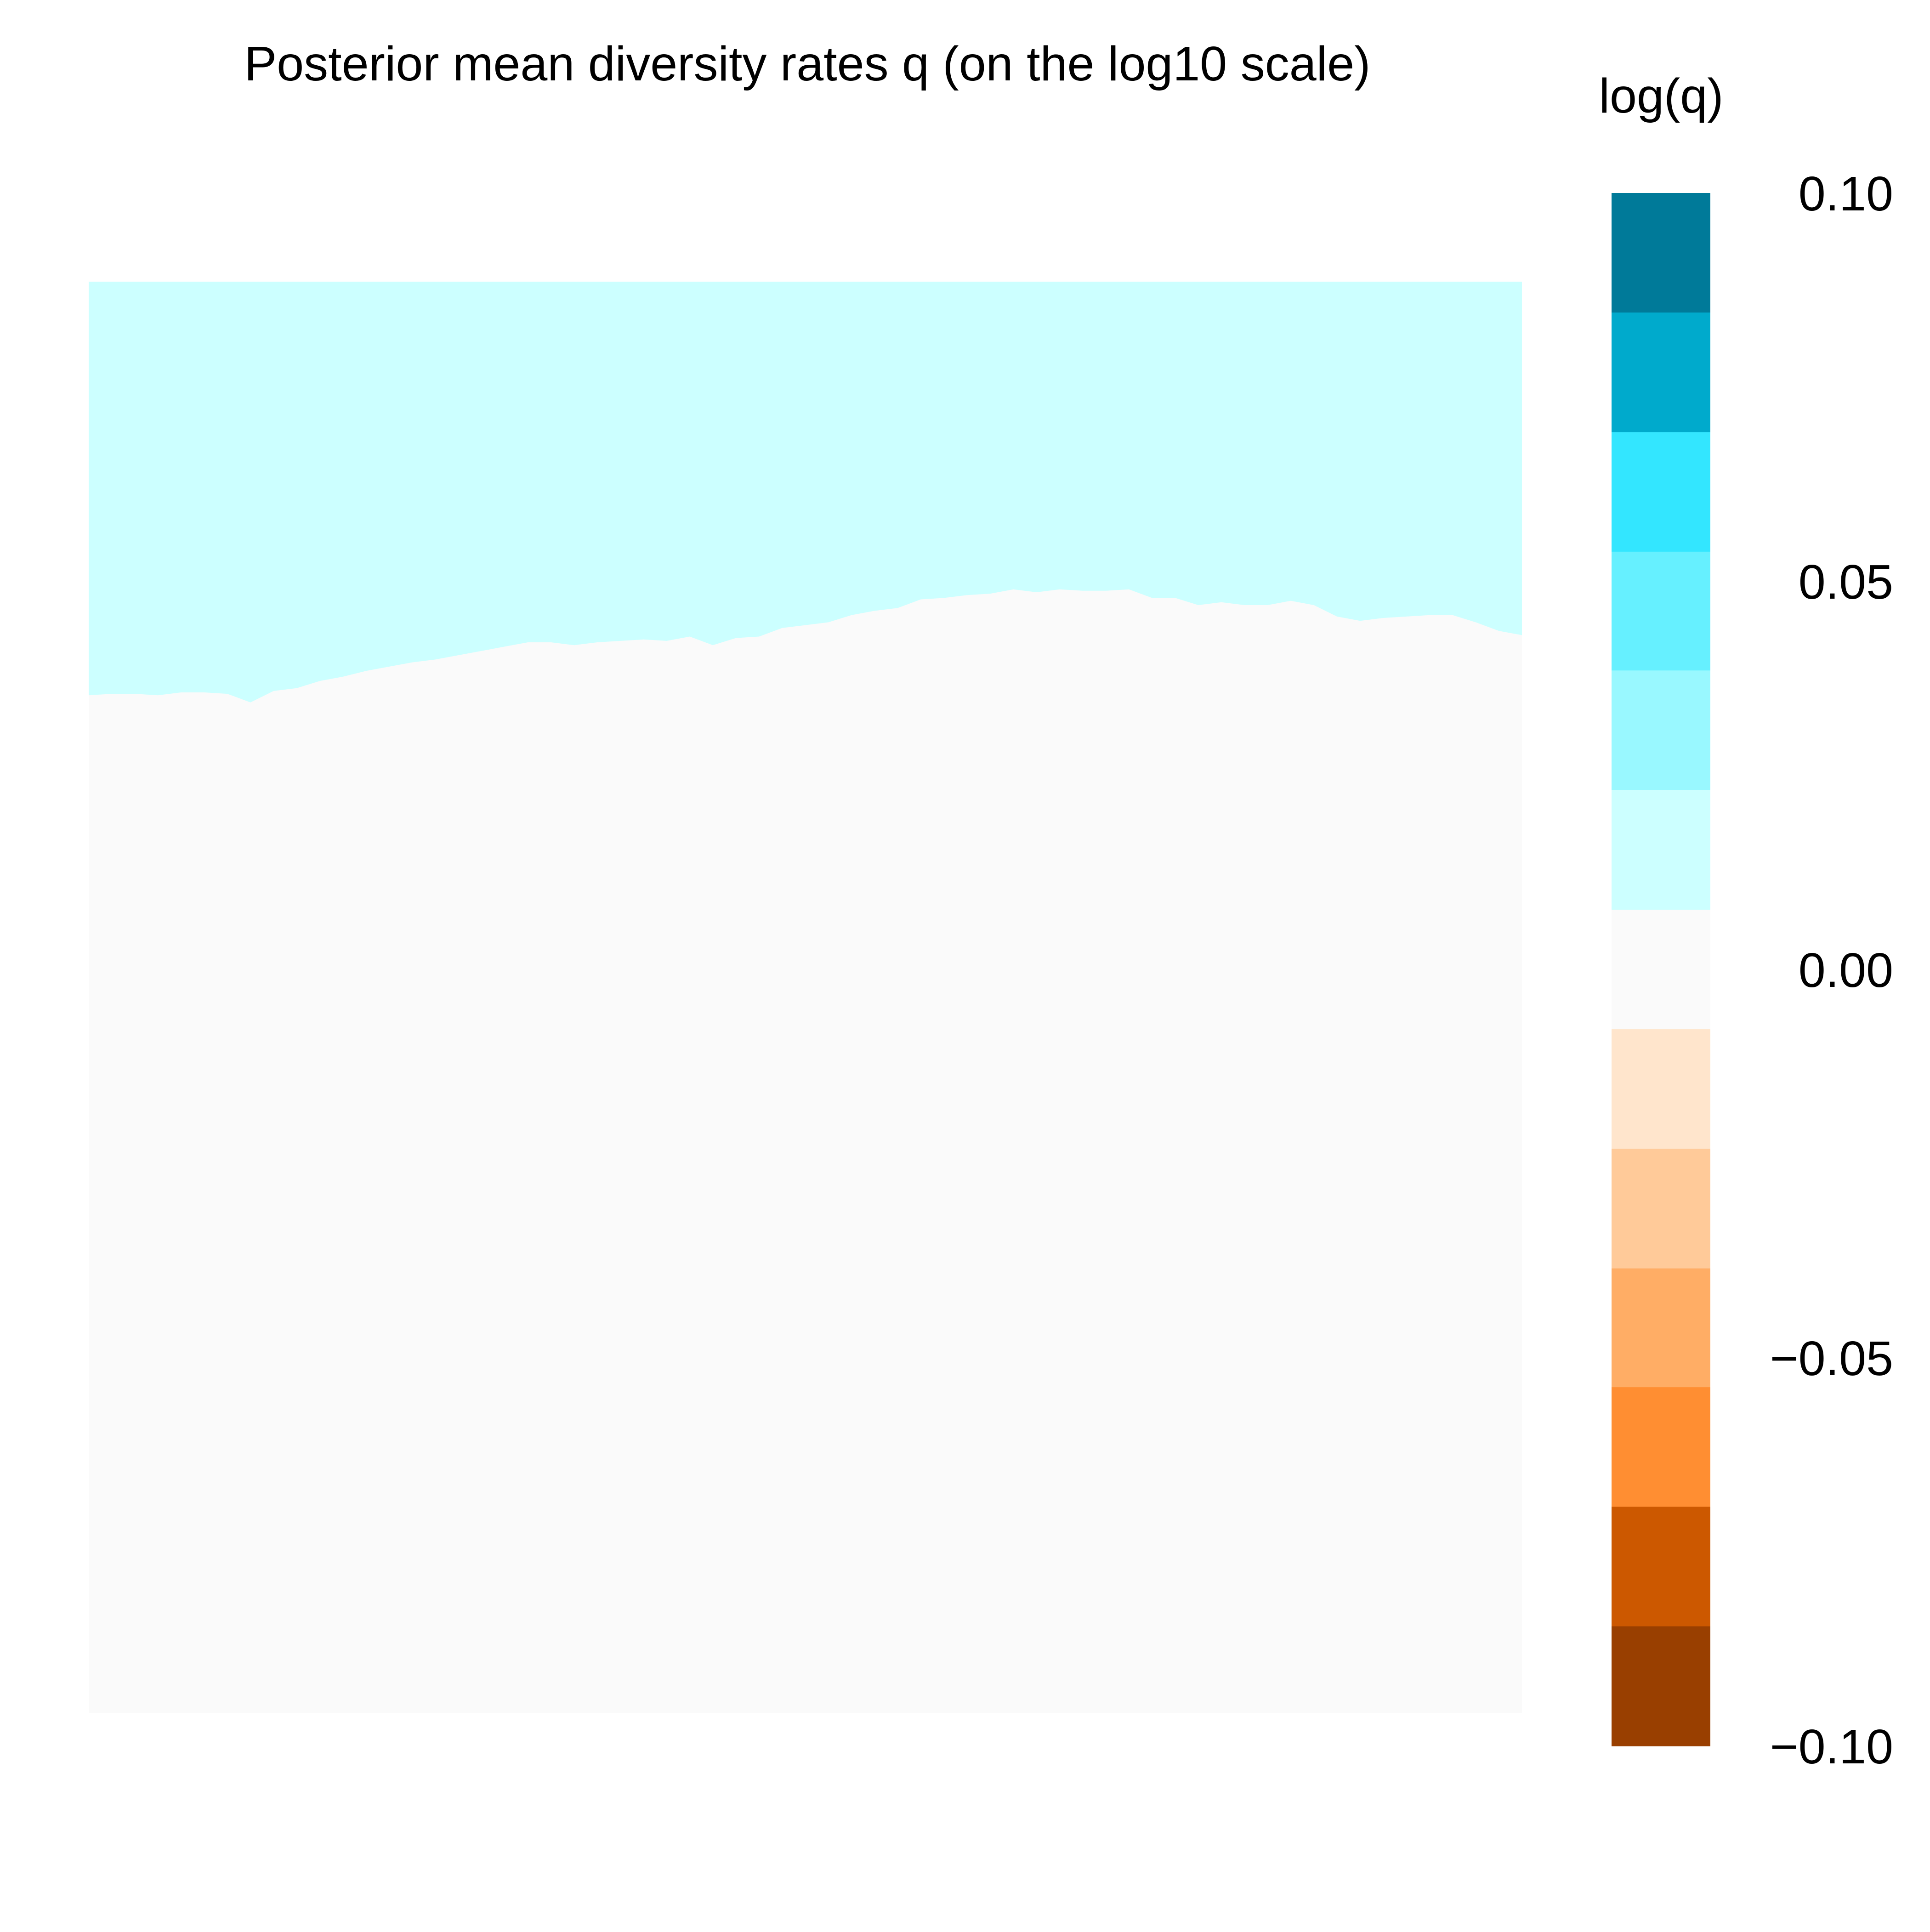 This screenshot has width=1930, height=1932. What do you see at coordinates (1661, 96) in the screenshot?
I see `legend-title: log(q)` at bounding box center [1661, 96].